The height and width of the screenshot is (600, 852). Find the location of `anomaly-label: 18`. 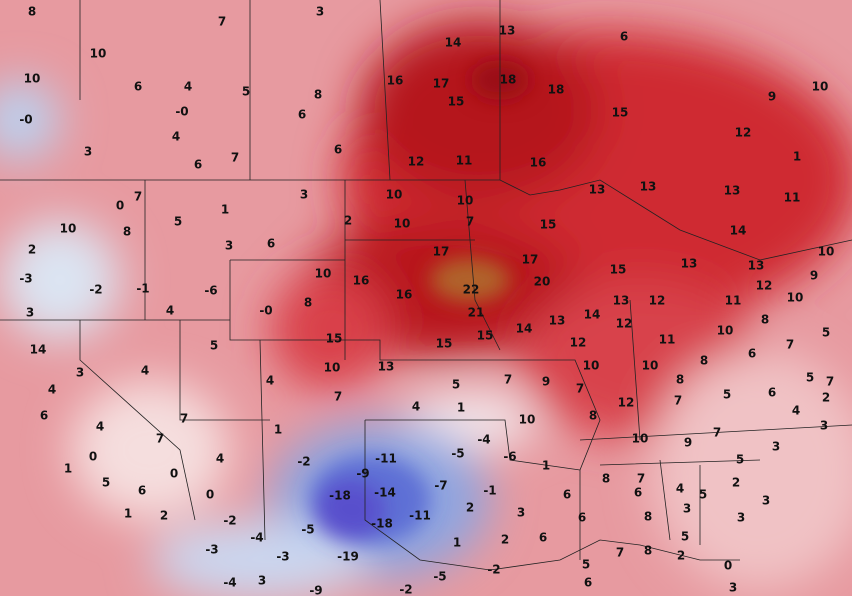

anomaly-label: 18 is located at coordinates (508, 80).